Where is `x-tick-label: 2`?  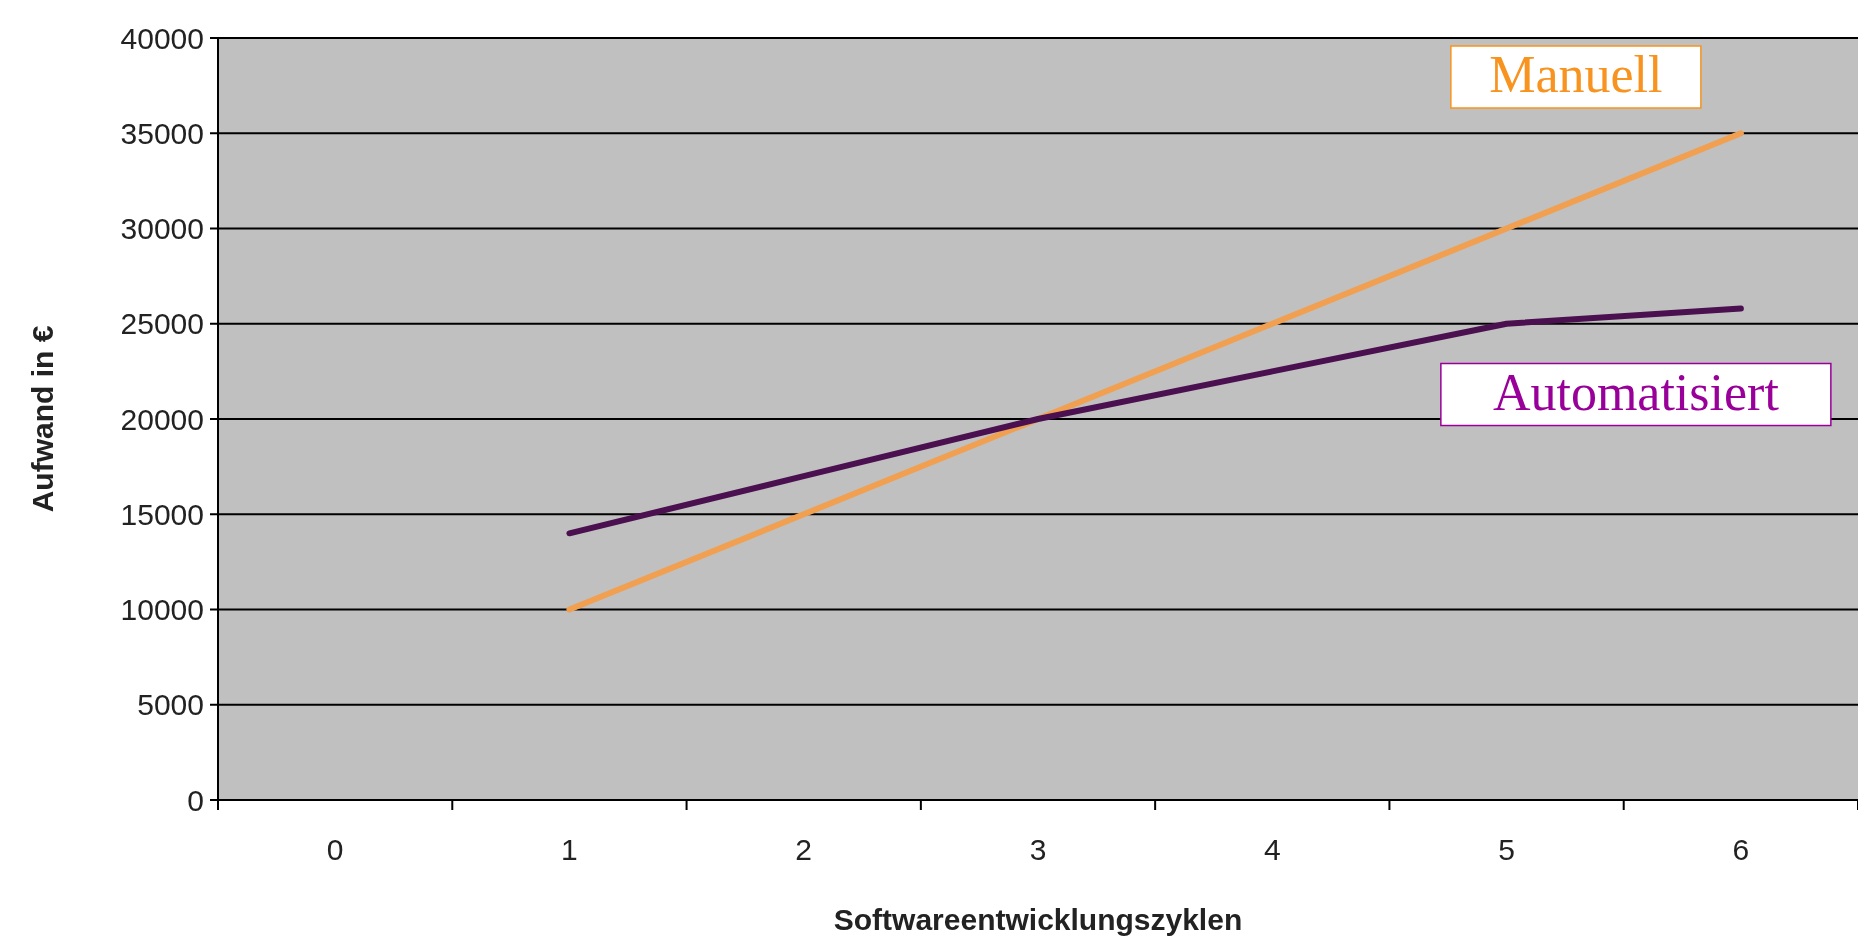
x-tick-label: 2 is located at coordinates (804, 849).